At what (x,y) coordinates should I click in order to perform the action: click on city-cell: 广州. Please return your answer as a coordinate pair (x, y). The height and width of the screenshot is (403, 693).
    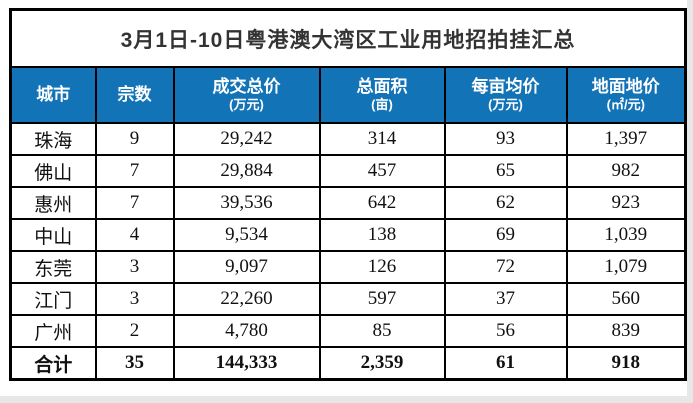
    Looking at the image, I should click on (53, 331).